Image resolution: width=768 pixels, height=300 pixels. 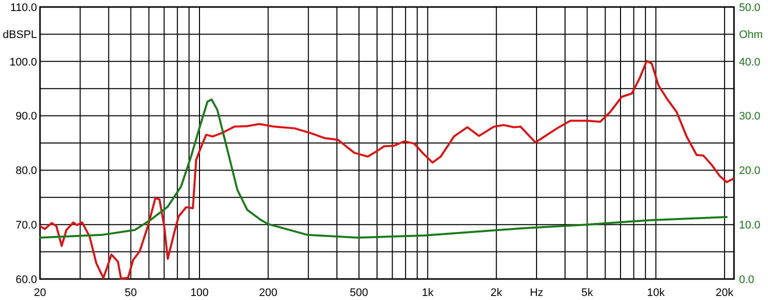 I want to click on y2-tick-label: 50.0, so click(x=749, y=8).